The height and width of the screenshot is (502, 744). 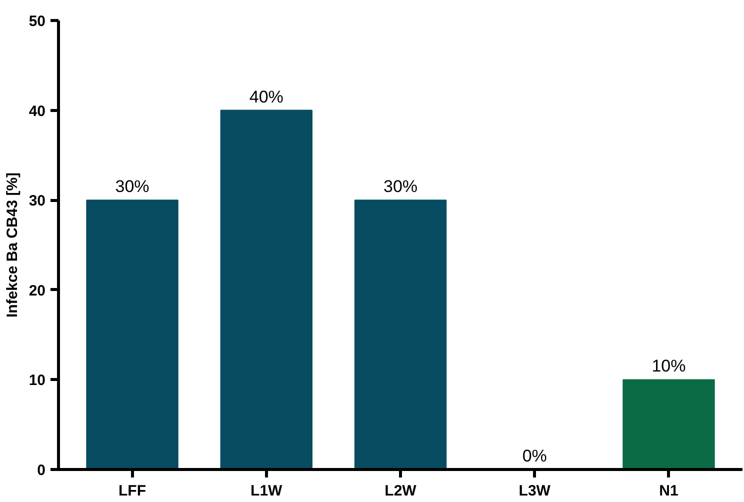 I want to click on y-tick-label: 0, so click(x=41, y=470).